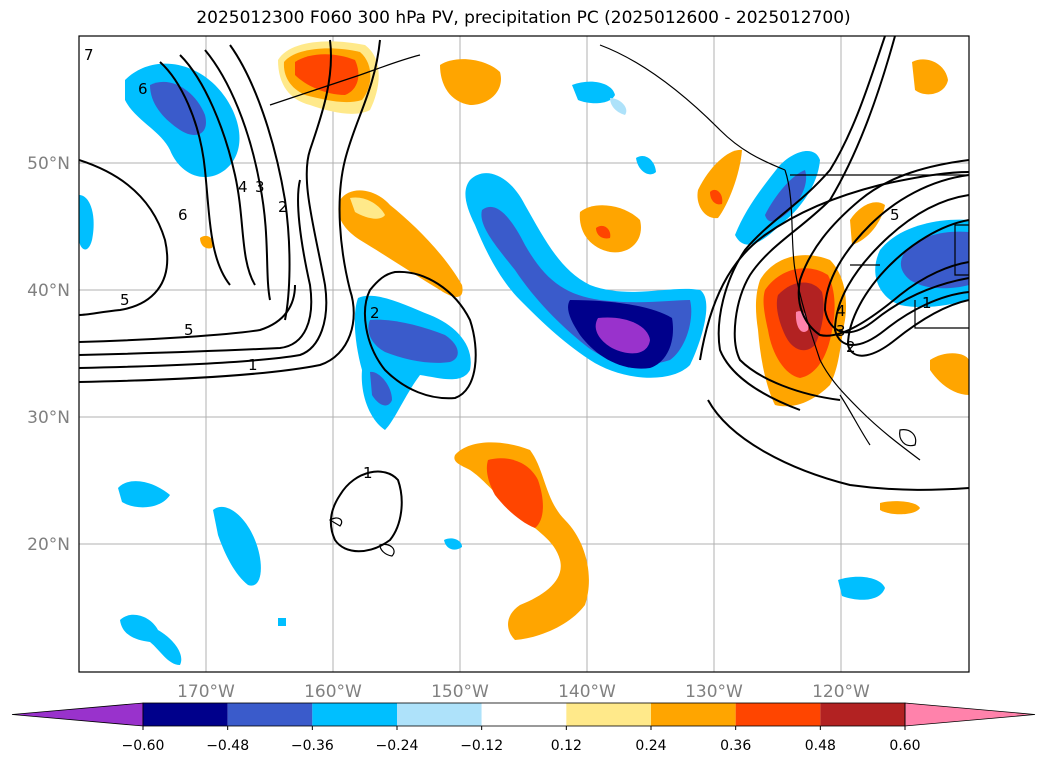 Image resolution: width=1047 pixels, height=765 pixels. I want to click on precip-blob-lower, so click(521, 541).